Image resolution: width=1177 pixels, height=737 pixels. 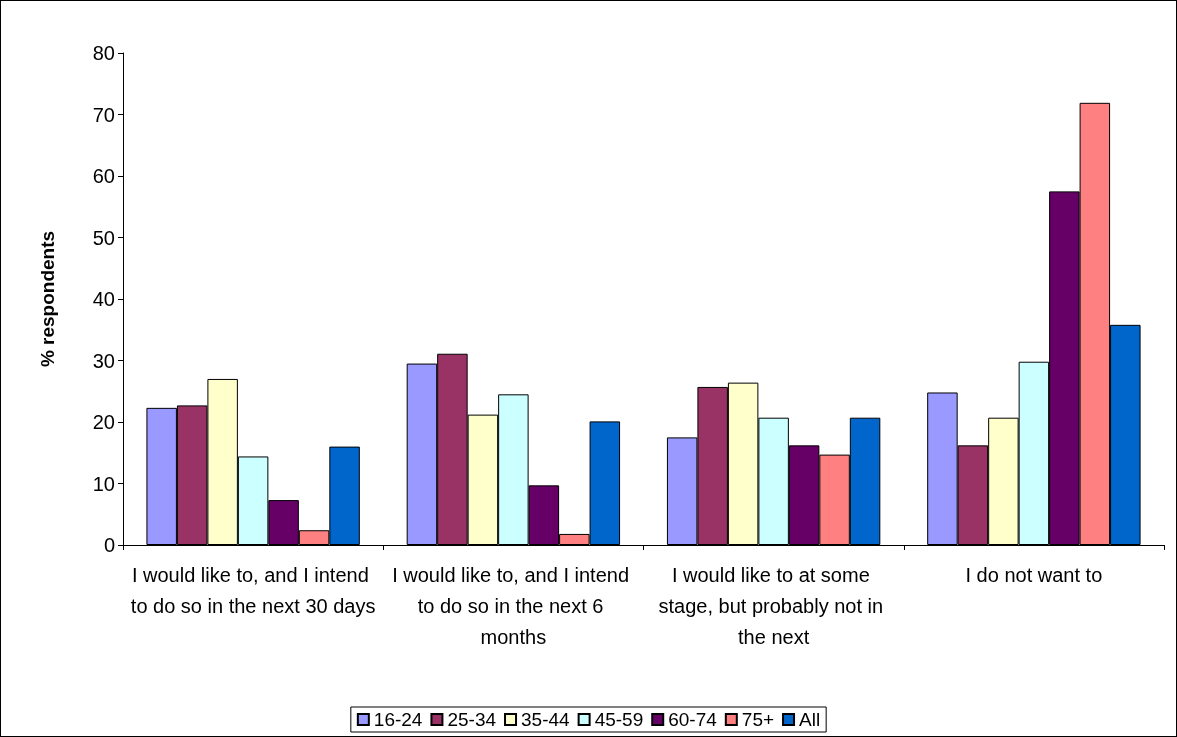 I want to click on y-tick-label: 50, so click(x=103, y=237).